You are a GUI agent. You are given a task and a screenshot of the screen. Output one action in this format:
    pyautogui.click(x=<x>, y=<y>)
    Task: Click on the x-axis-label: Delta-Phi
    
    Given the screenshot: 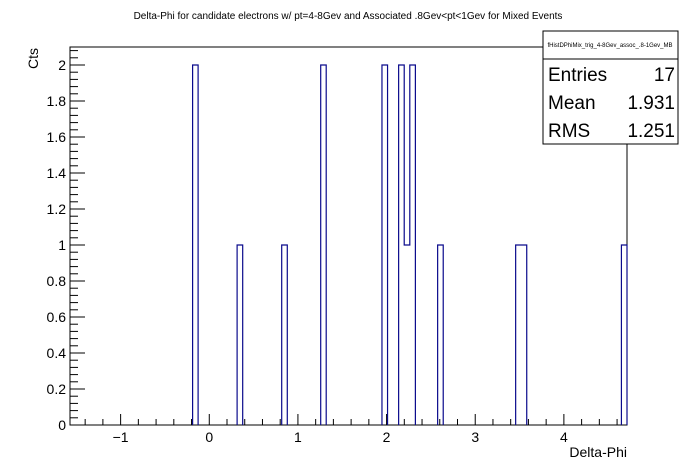 What is the action you would take?
    pyautogui.click(x=598, y=452)
    